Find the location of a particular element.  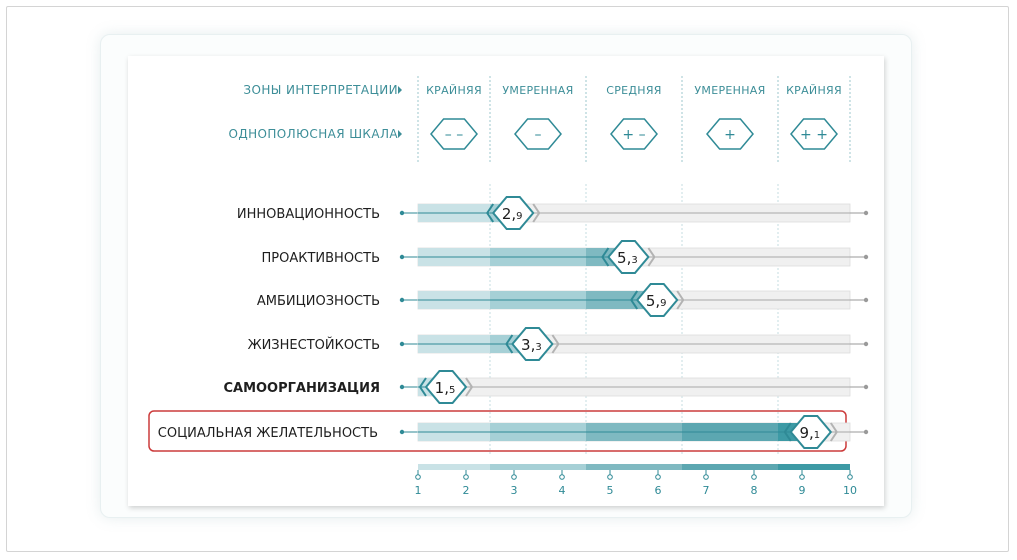

scale-symbol: + – is located at coordinates (633, 135).